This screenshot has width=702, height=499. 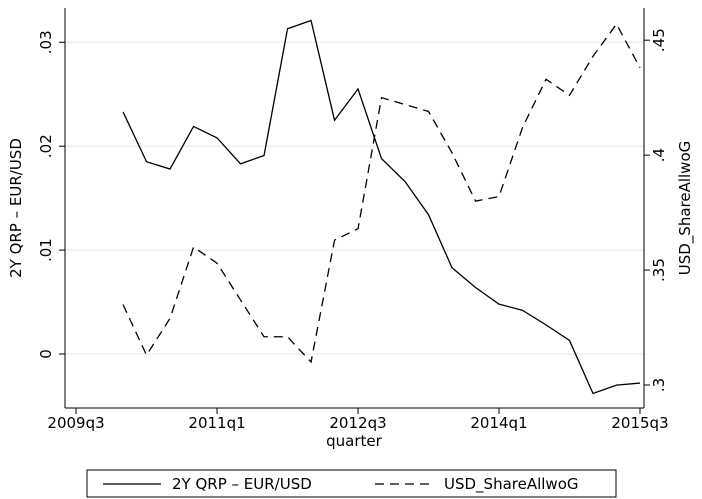 I want to click on y2-tick-label: .45, so click(x=659, y=40).